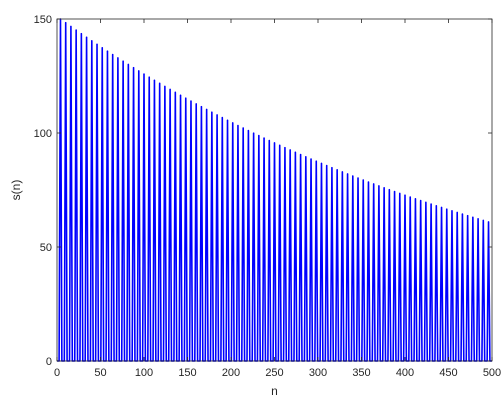  What do you see at coordinates (187, 373) in the screenshot?
I see `x-tick-label: 150` at bounding box center [187, 373].